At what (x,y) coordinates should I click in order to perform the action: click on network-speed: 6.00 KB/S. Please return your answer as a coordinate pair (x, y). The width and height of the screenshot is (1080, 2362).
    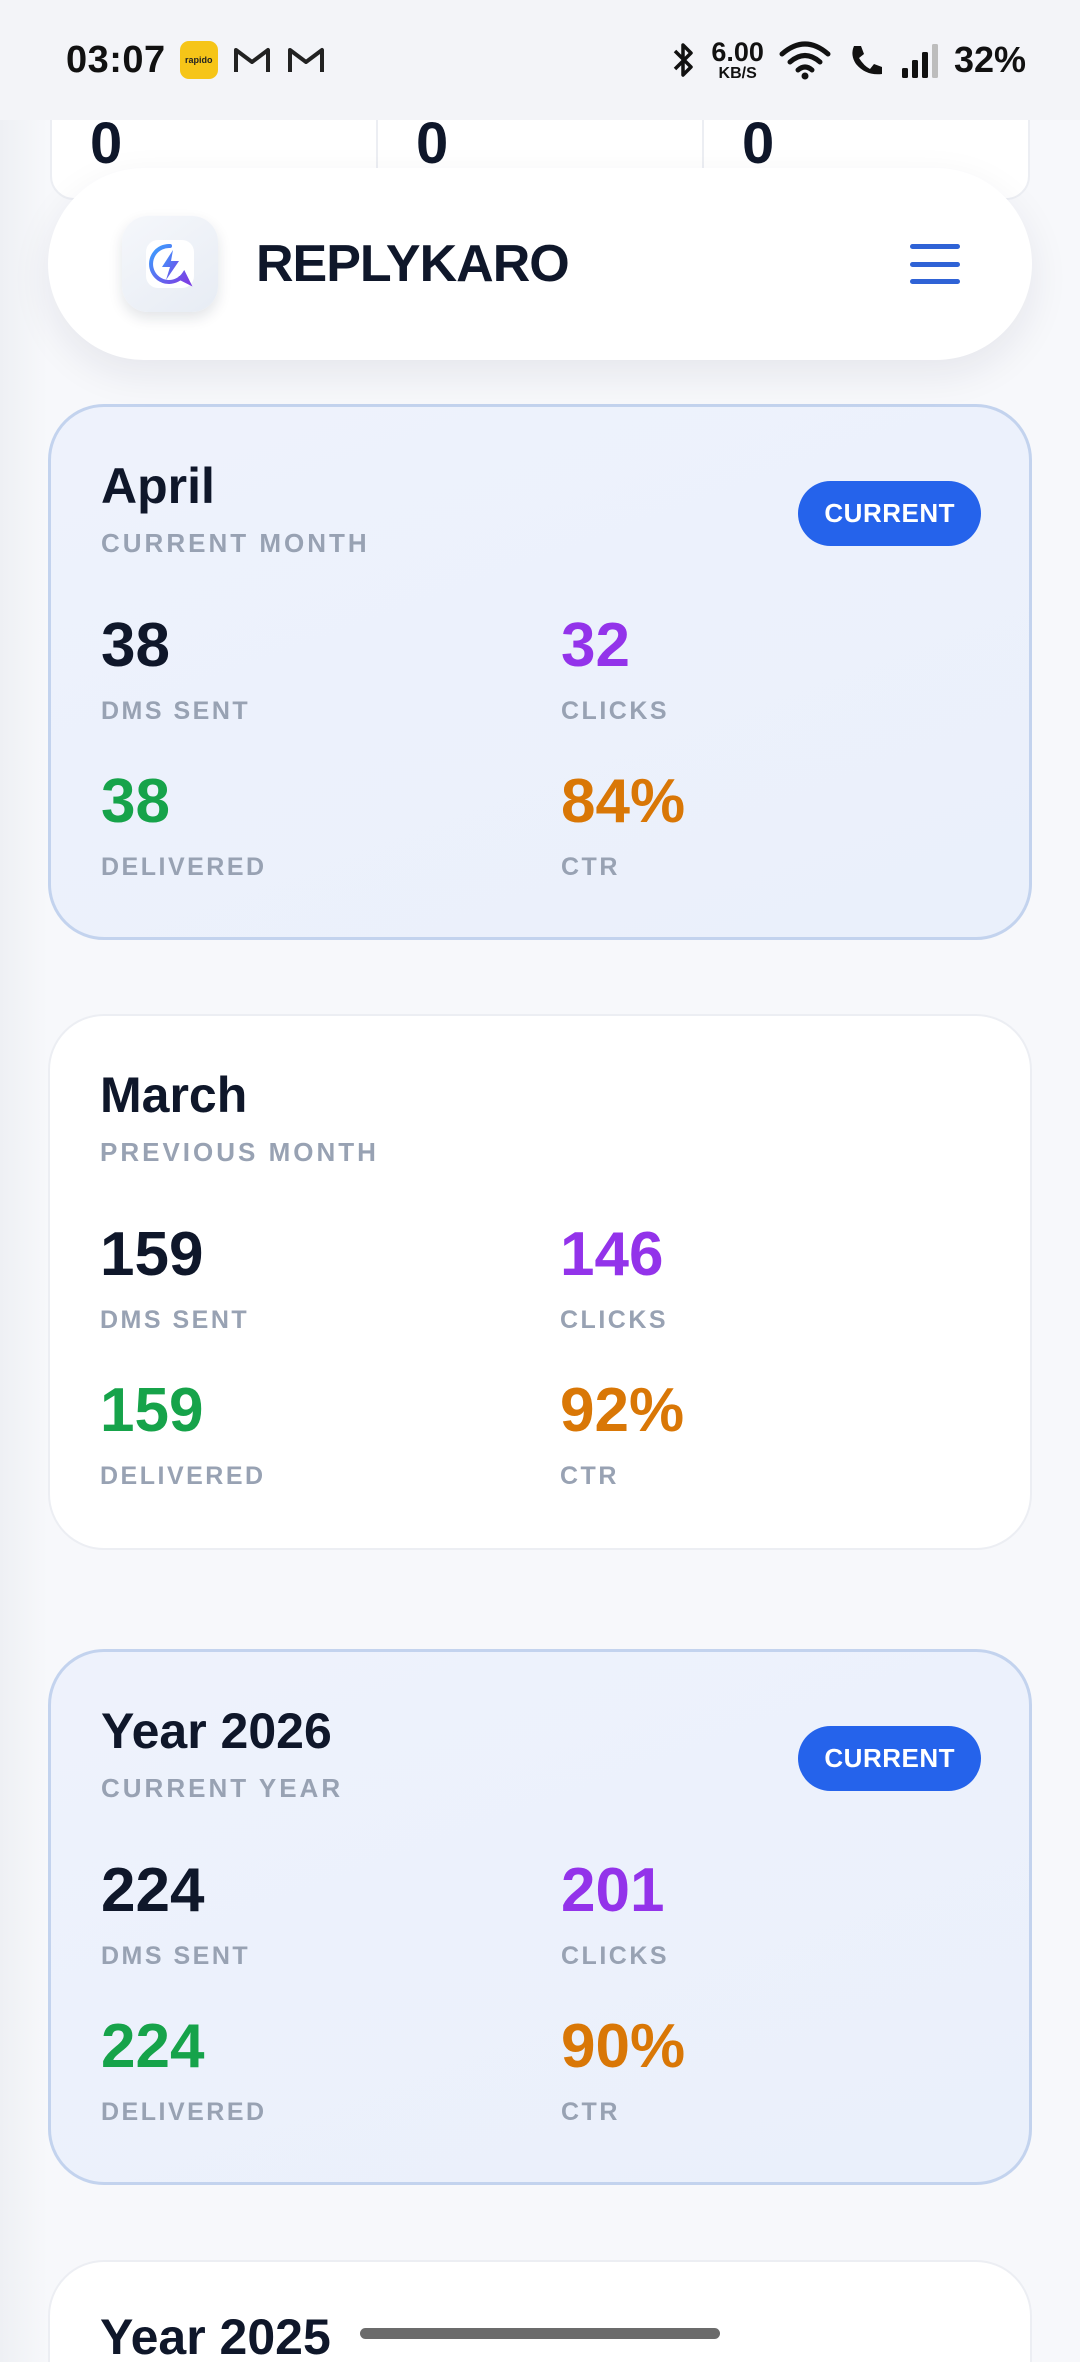
    Looking at the image, I should click on (737, 59).